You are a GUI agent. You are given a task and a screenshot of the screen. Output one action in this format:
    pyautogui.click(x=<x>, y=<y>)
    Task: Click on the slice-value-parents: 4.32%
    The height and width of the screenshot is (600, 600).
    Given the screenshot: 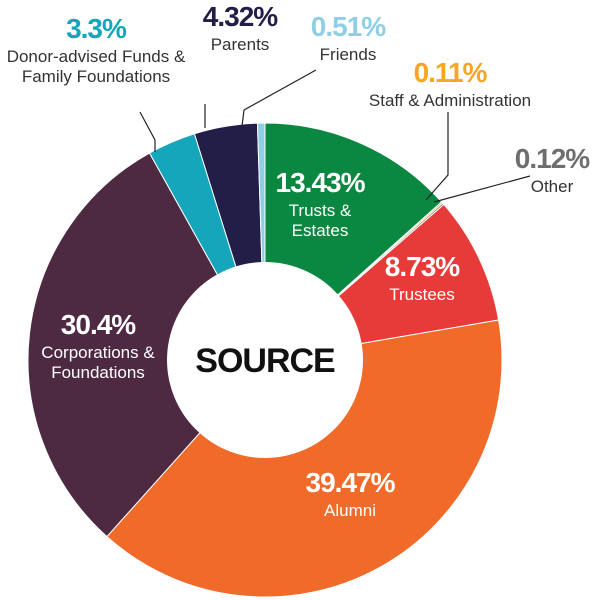 What is the action you would take?
    pyautogui.click(x=240, y=16)
    